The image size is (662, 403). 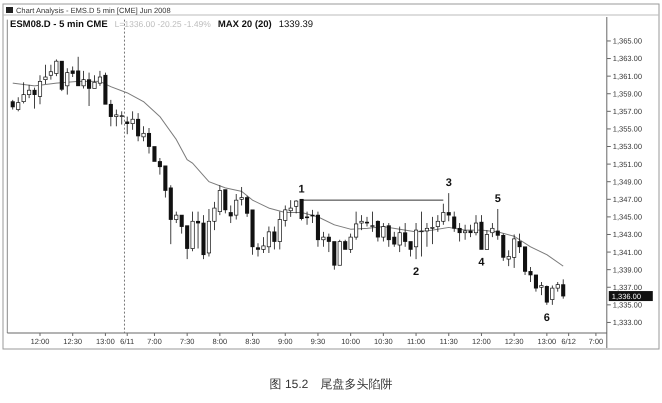 What do you see at coordinates (449, 183) in the screenshot?
I see `annotation: 3` at bounding box center [449, 183].